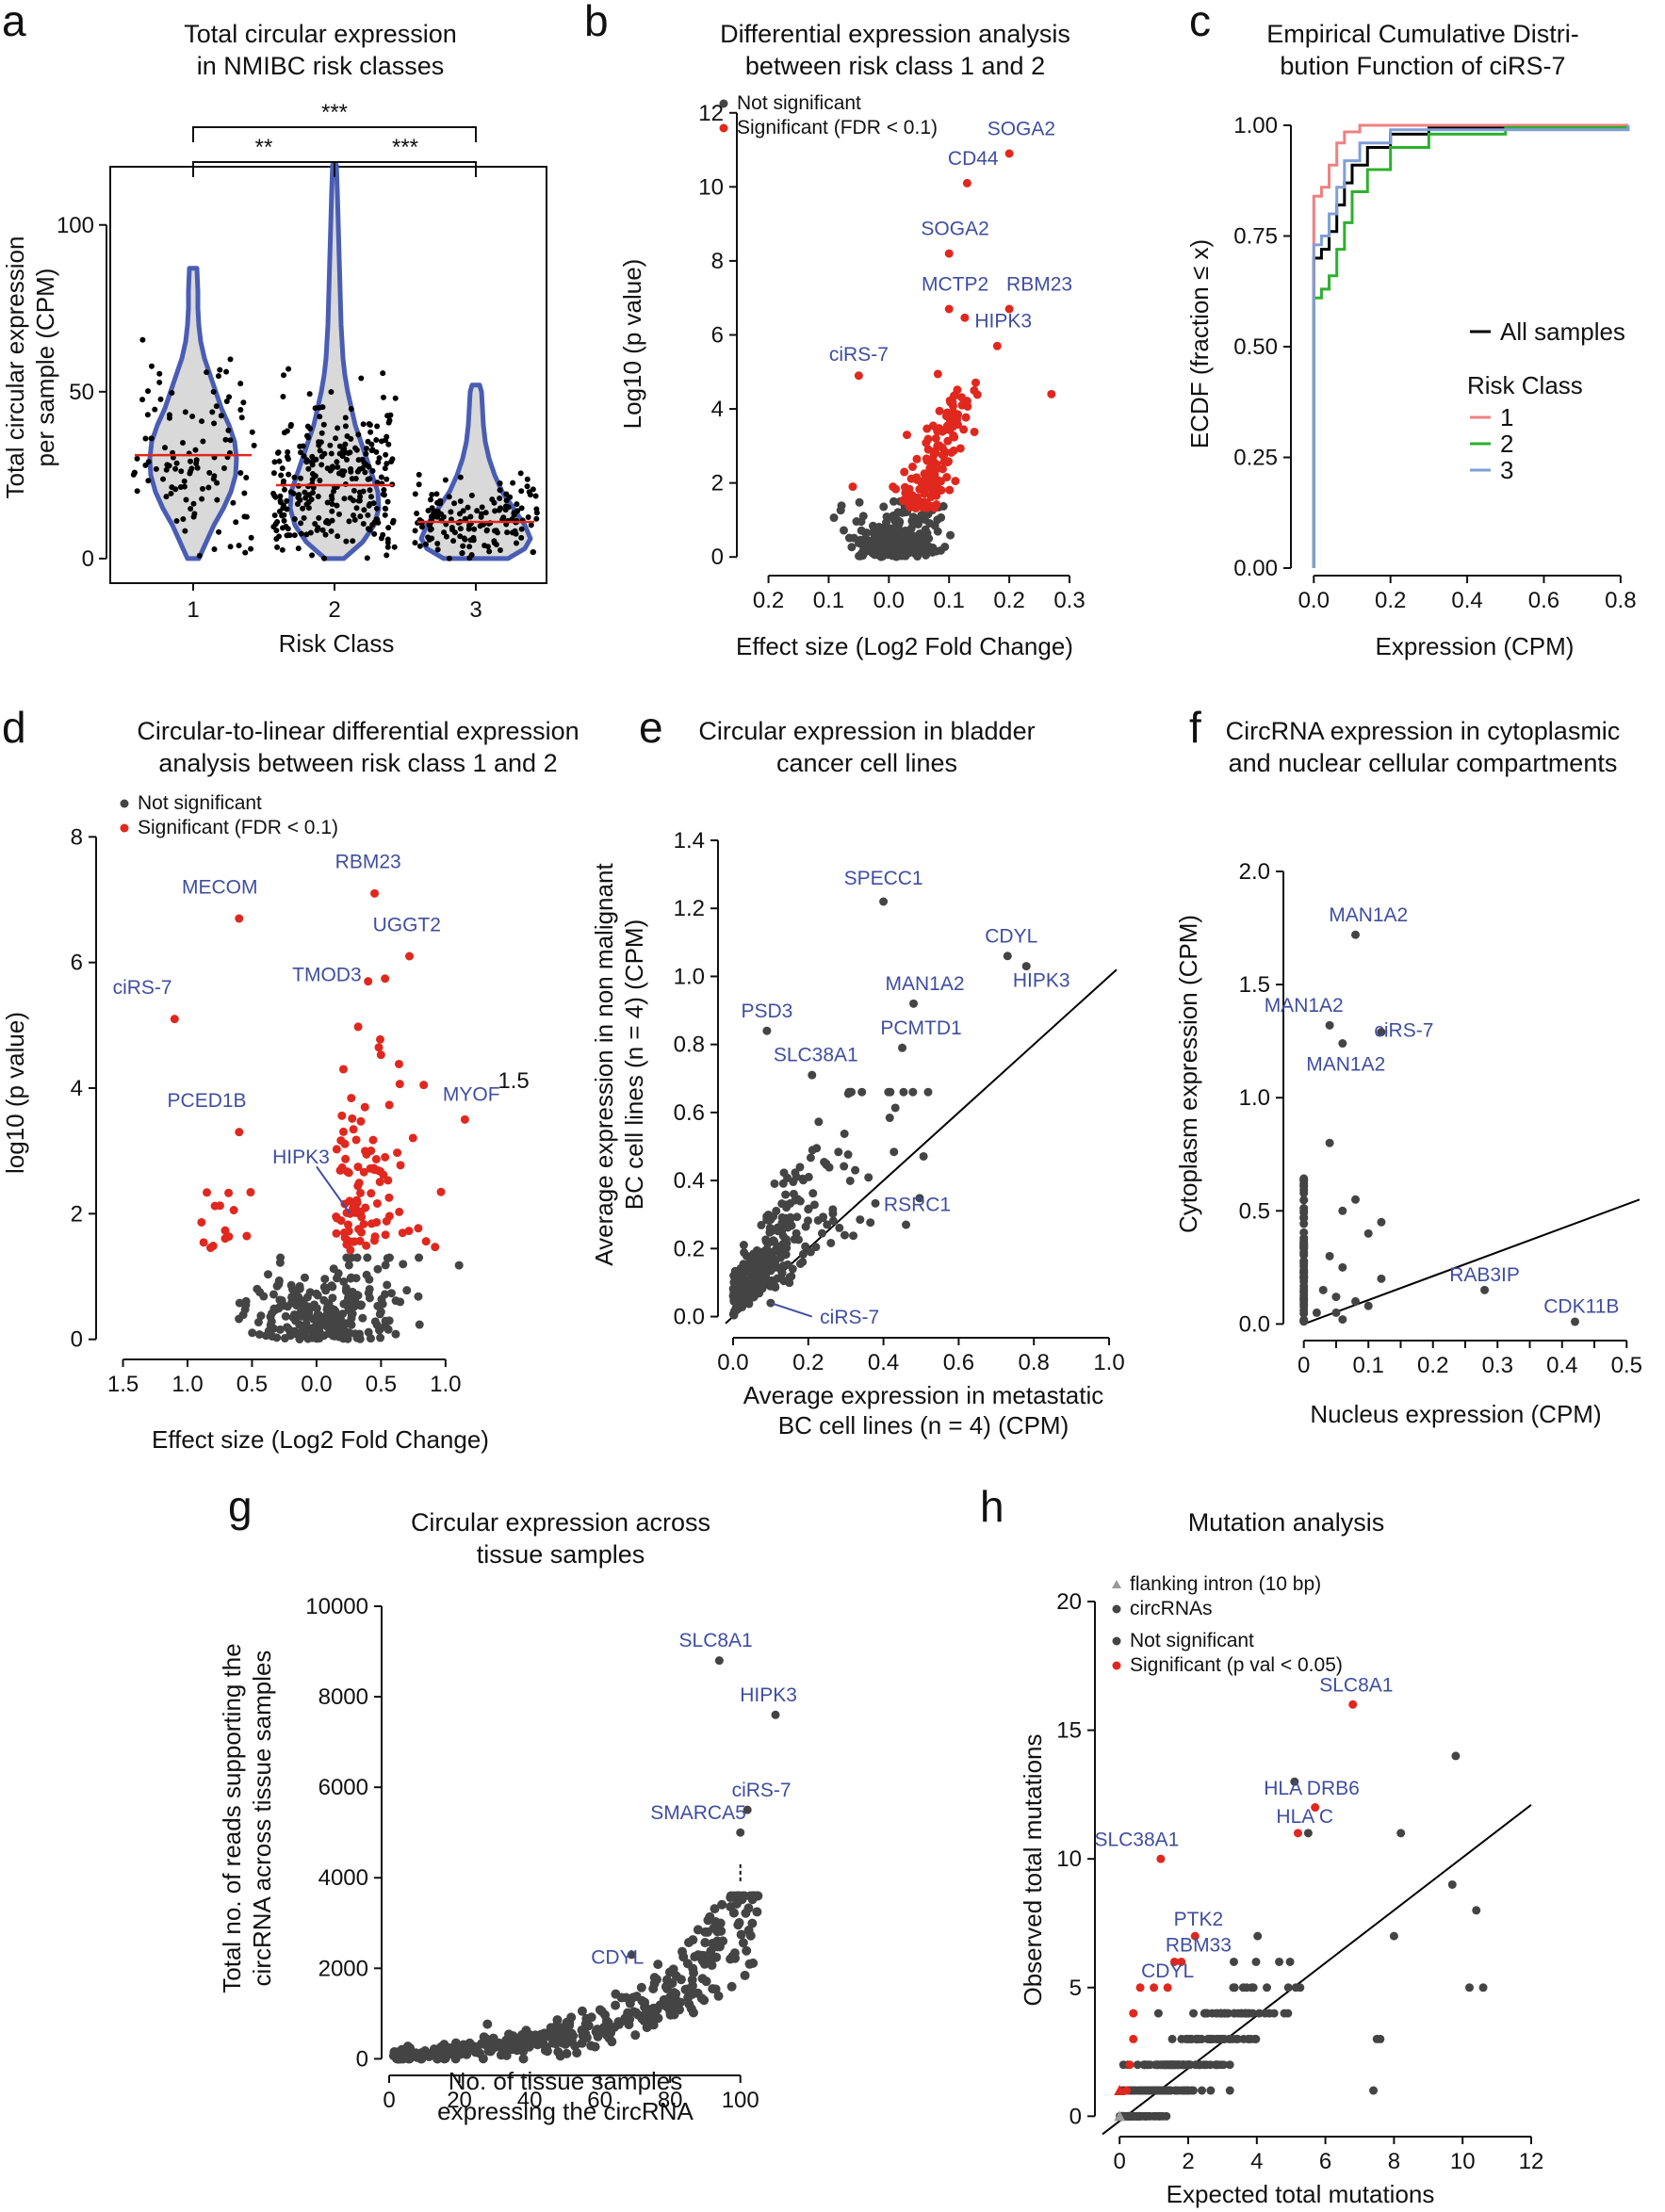 This screenshot has width=1665, height=2212. I want to click on y-tick-label: 100, so click(75, 225).